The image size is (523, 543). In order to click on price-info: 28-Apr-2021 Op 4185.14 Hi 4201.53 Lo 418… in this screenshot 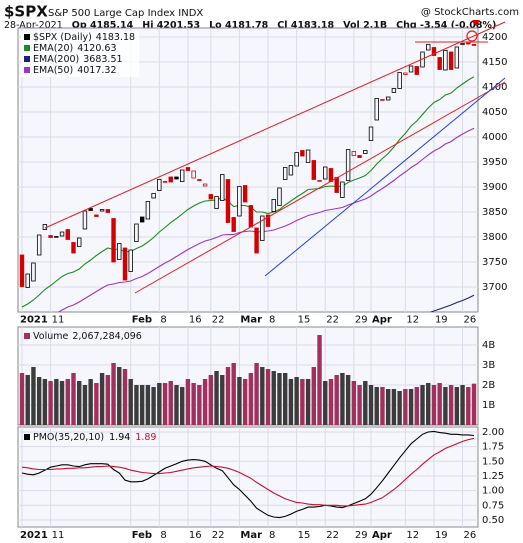, I will do `click(250, 25)`.